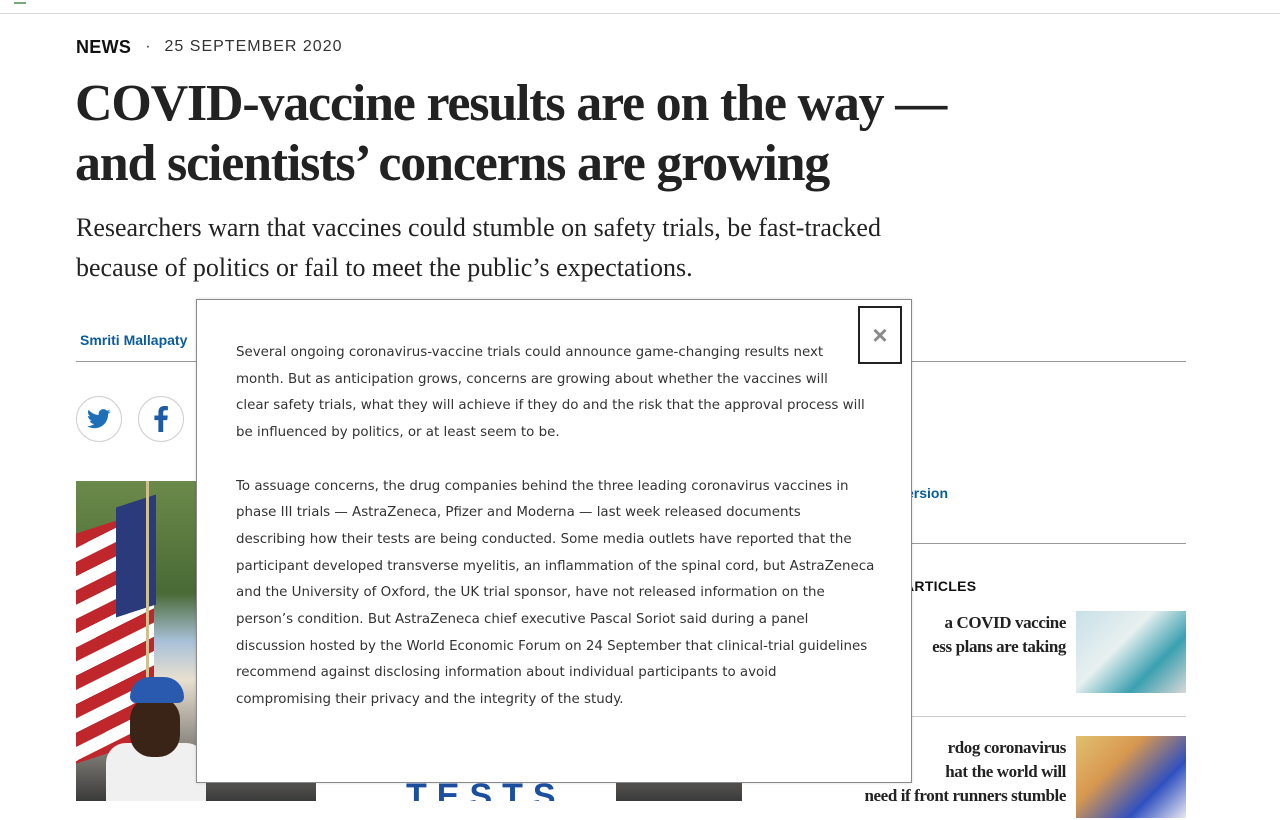 The height and width of the screenshot is (820, 1280). Describe the element at coordinates (511, 103) in the screenshot. I see `article-title-line: COVID-vaccine results are on the way —` at that location.